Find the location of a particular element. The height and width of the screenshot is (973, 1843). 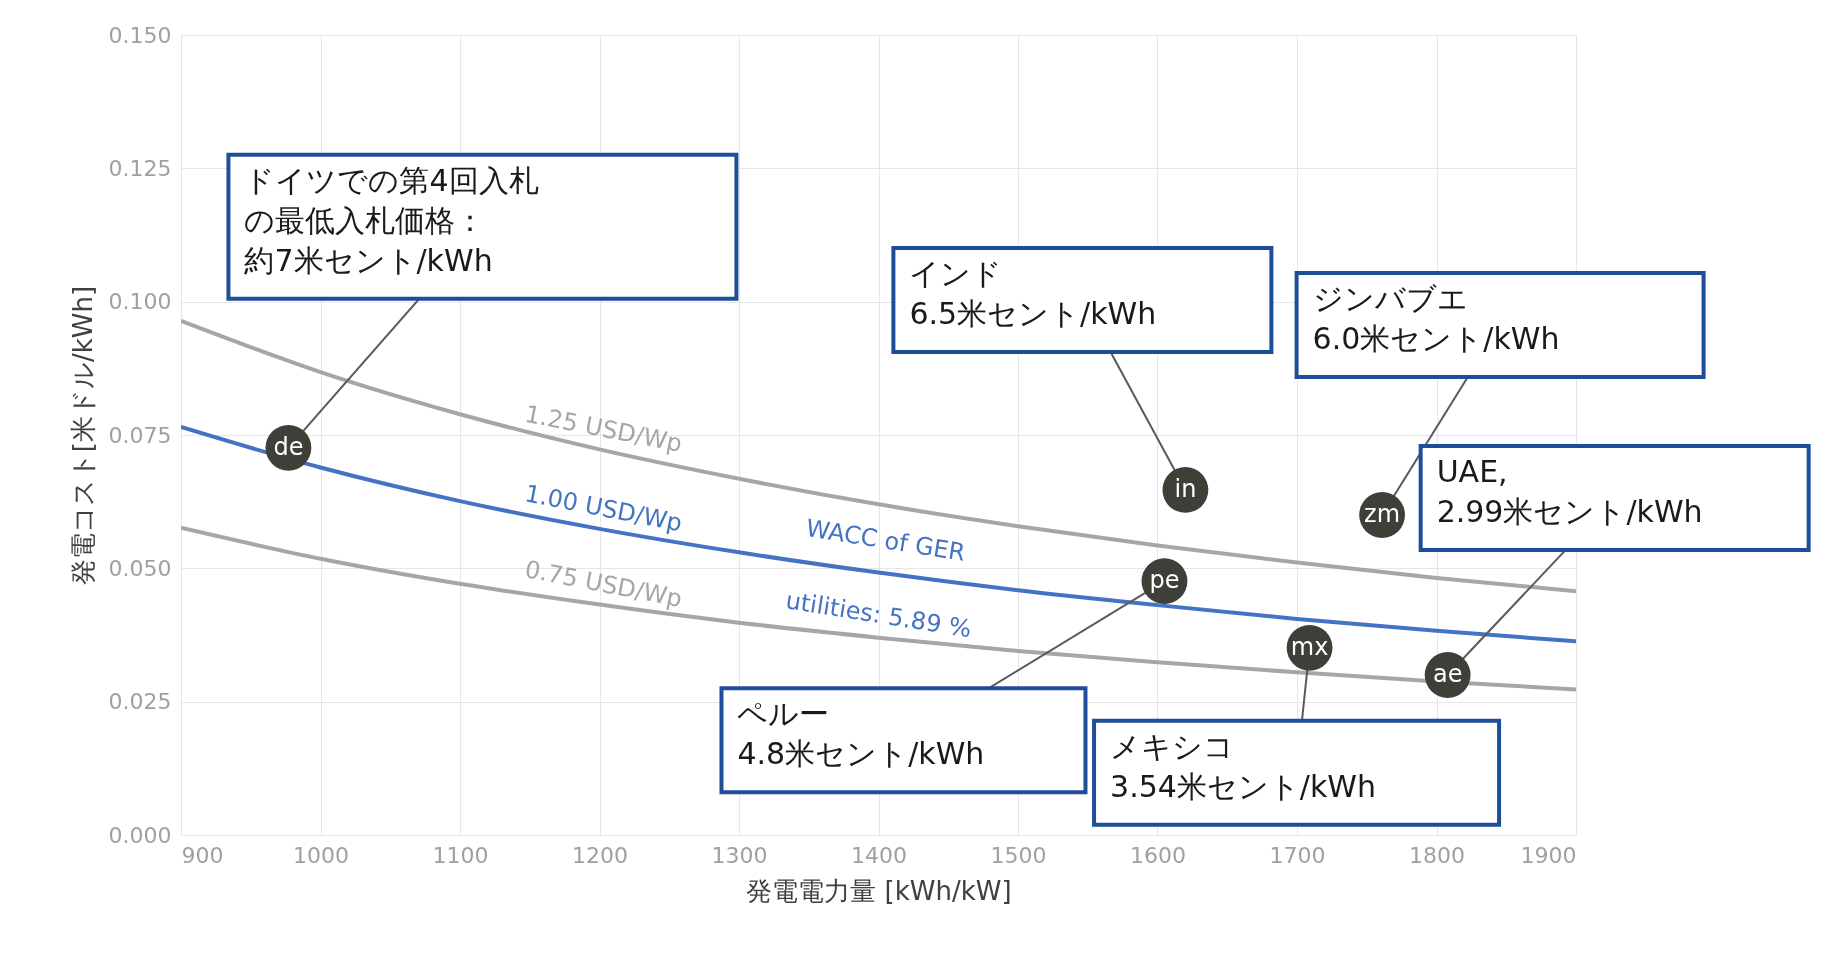

x-tick-label: 1300 is located at coordinates (739, 855).